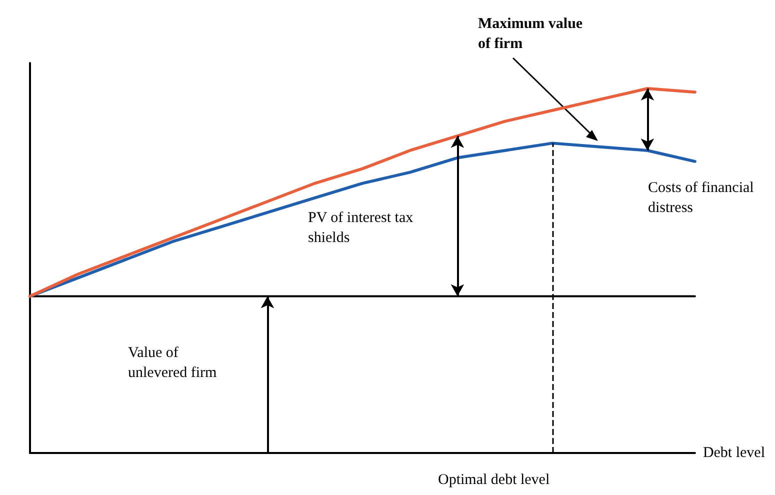 This screenshot has width=775, height=495. Describe the element at coordinates (362, 228) in the screenshot. I see `annotation: PV of interest tax shields` at that location.